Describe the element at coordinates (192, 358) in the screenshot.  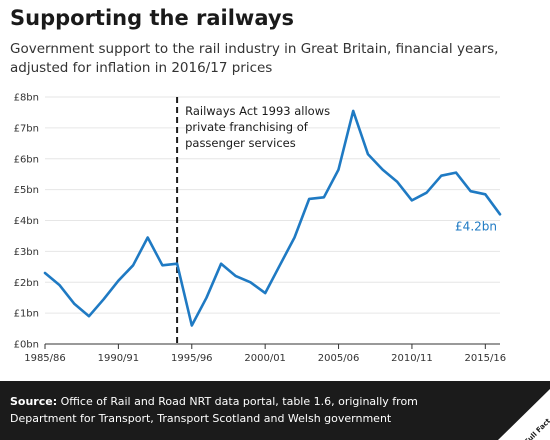
I see `x-tick-label: 1995/96` at that location.